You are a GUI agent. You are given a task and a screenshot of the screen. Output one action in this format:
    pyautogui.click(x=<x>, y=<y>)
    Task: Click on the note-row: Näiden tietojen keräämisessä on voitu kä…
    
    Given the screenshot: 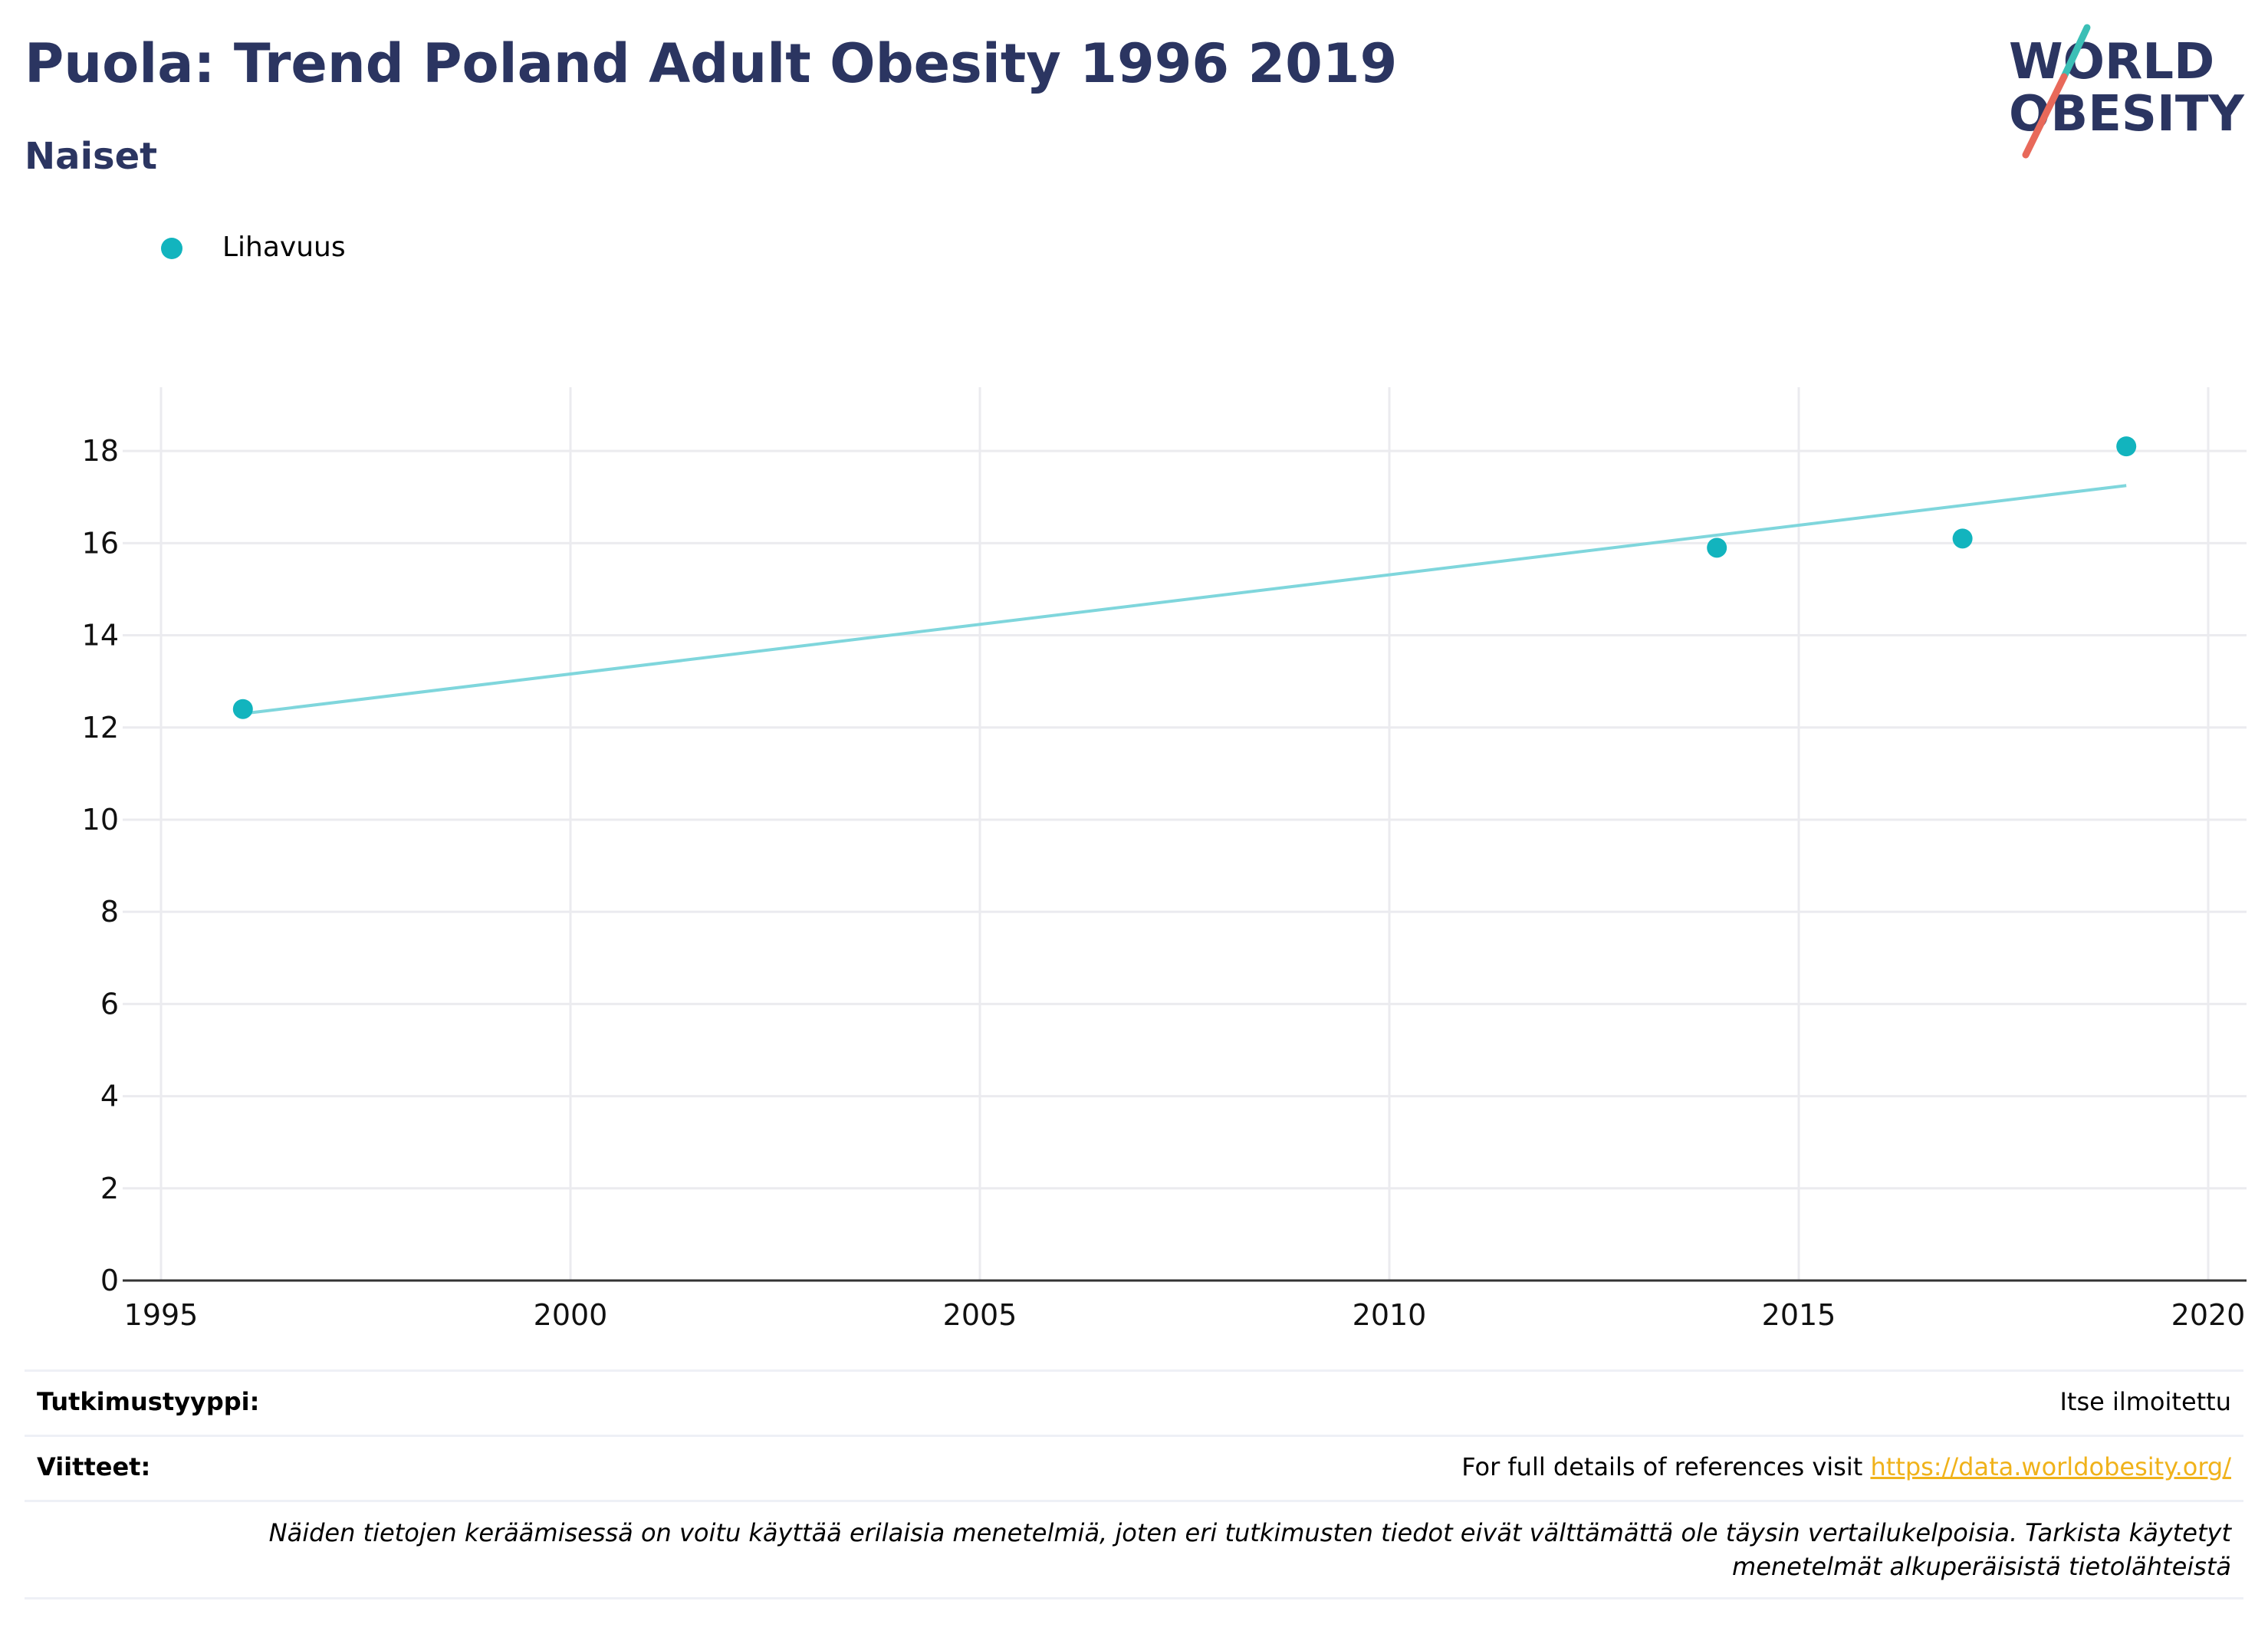 What is the action you would take?
    pyautogui.click(x=1134, y=1551)
    